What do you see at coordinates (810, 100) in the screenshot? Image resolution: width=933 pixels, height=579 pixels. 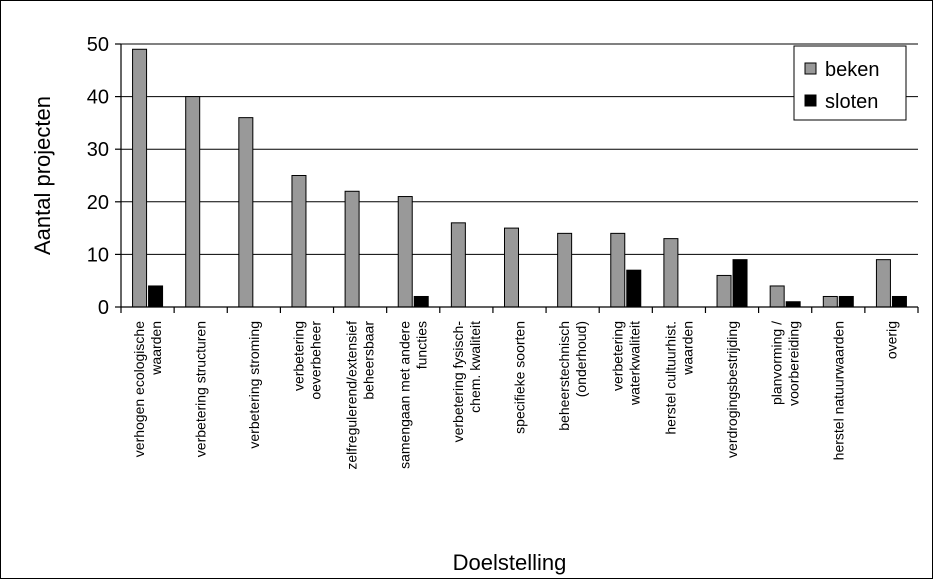 I see `legend-swatch-sloten` at bounding box center [810, 100].